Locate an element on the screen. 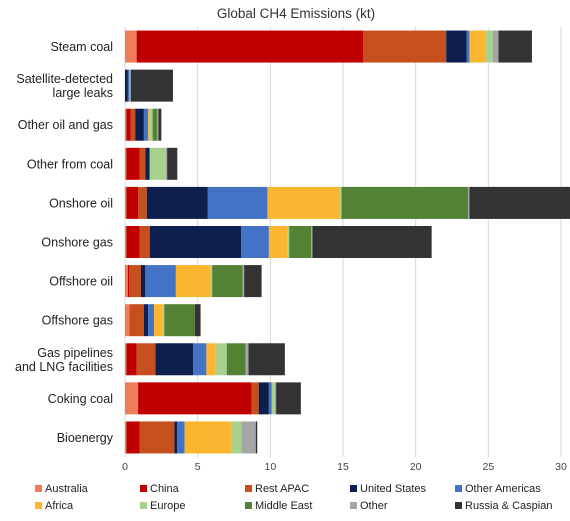 Image resolution: width=570 pixels, height=521 pixels. x-tick-label: 10 is located at coordinates (270, 467).